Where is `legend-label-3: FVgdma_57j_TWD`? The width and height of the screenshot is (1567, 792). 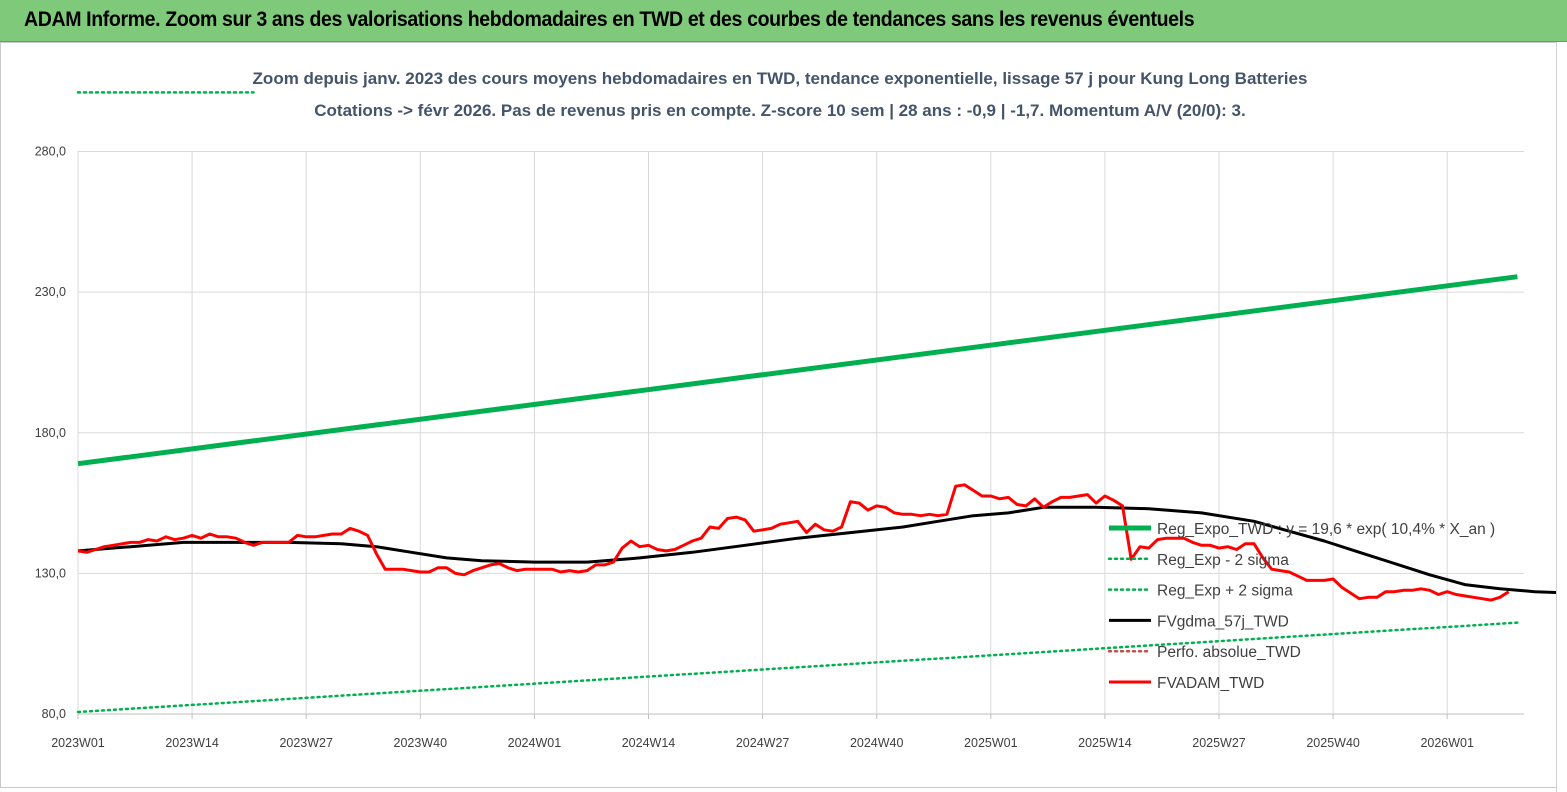
legend-label-3: FVgdma_57j_TWD is located at coordinates (1223, 621).